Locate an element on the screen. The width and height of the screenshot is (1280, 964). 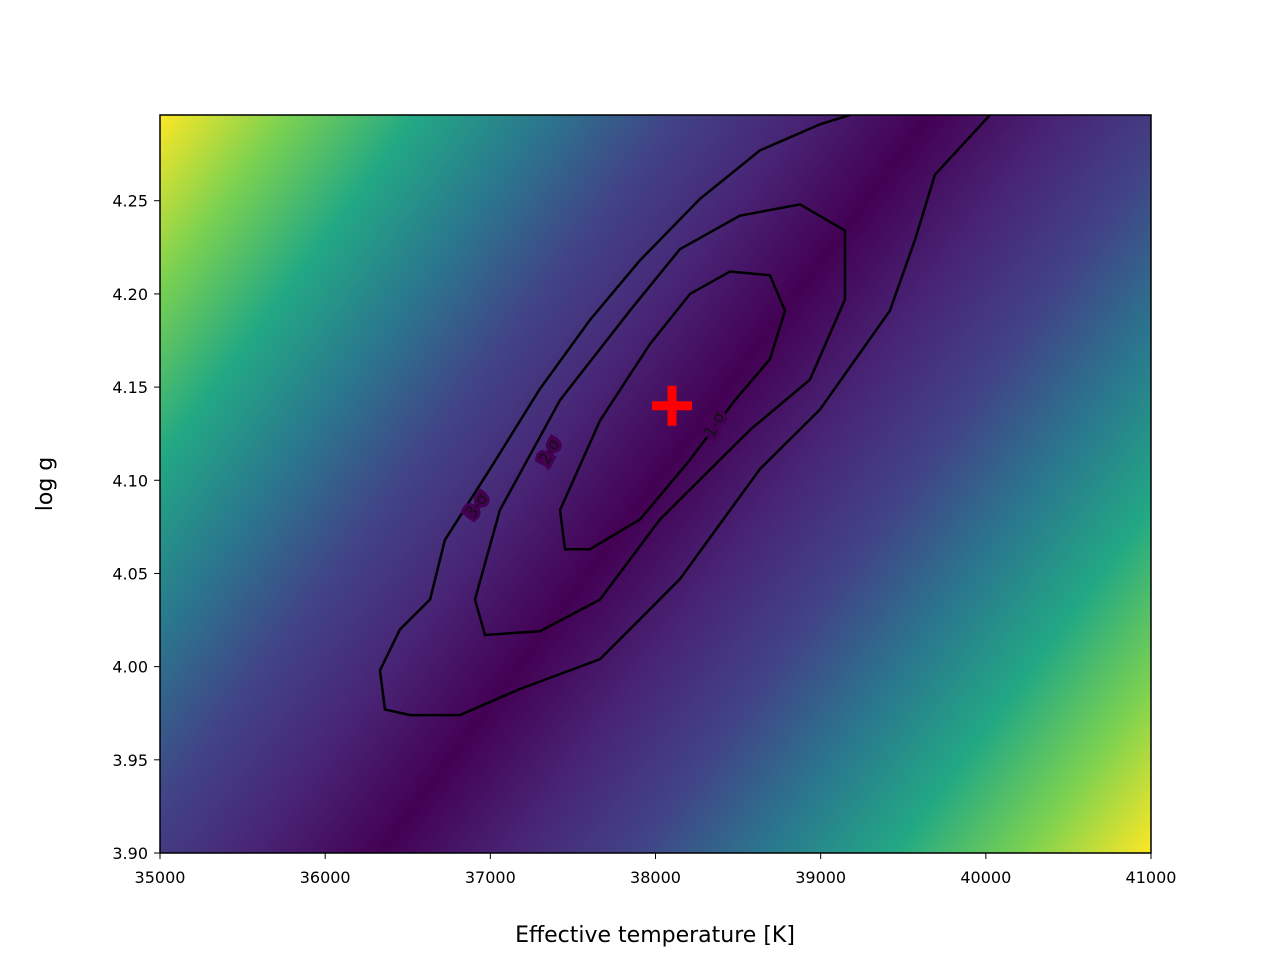
y-tick-label: 4.00 is located at coordinates (130, 667).